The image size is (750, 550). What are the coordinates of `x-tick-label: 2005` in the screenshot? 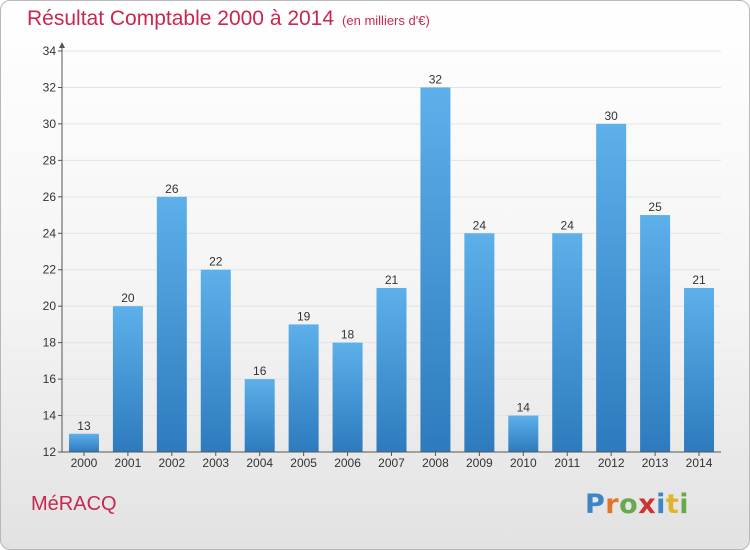 It's located at (303, 463).